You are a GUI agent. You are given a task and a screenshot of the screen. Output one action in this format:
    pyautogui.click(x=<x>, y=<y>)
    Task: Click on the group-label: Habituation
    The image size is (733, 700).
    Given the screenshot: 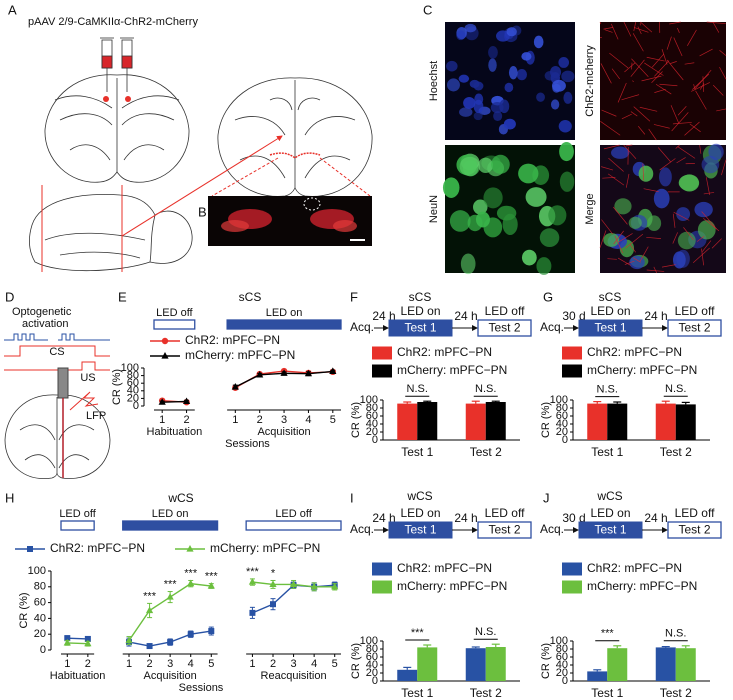 What is the action you would take?
    pyautogui.click(x=78, y=676)
    